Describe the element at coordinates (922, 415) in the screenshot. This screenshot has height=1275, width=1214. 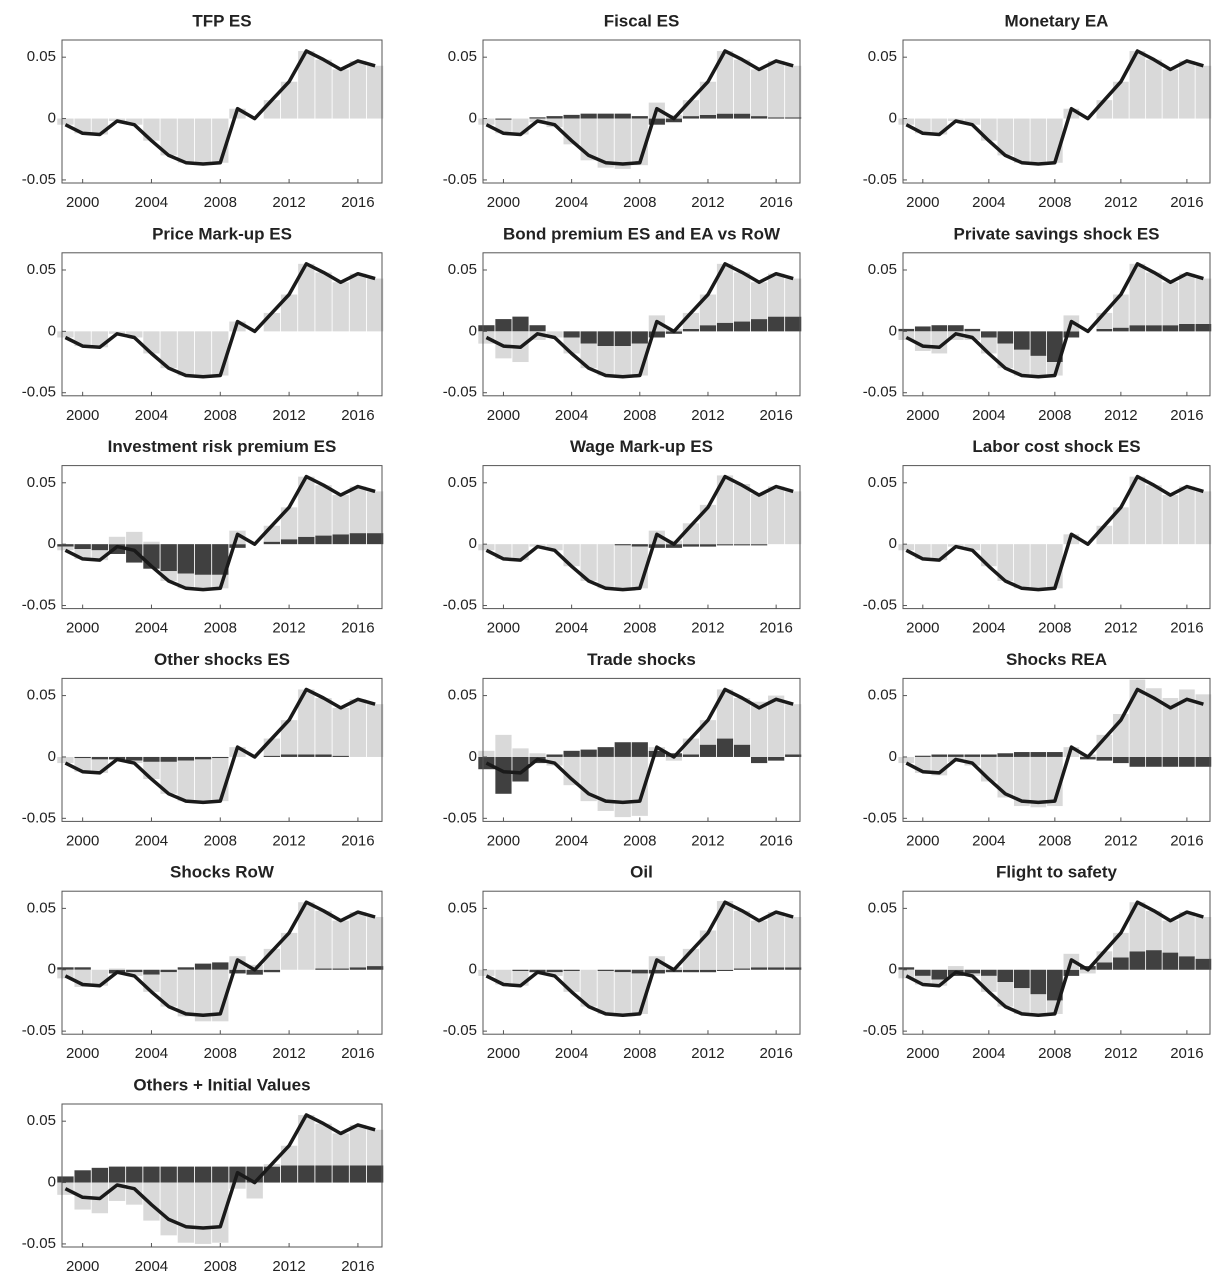
I see `x-tick-label: 2000` at that location.